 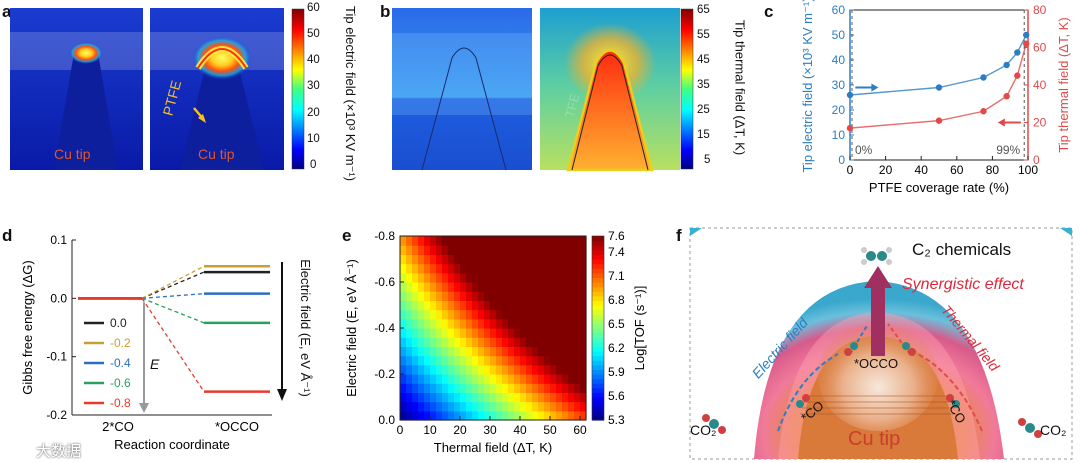 What do you see at coordinates (639, 328) in the screenshot?
I see `colorbar-e-title: Log[TOF (s⁻¹)]` at bounding box center [639, 328].